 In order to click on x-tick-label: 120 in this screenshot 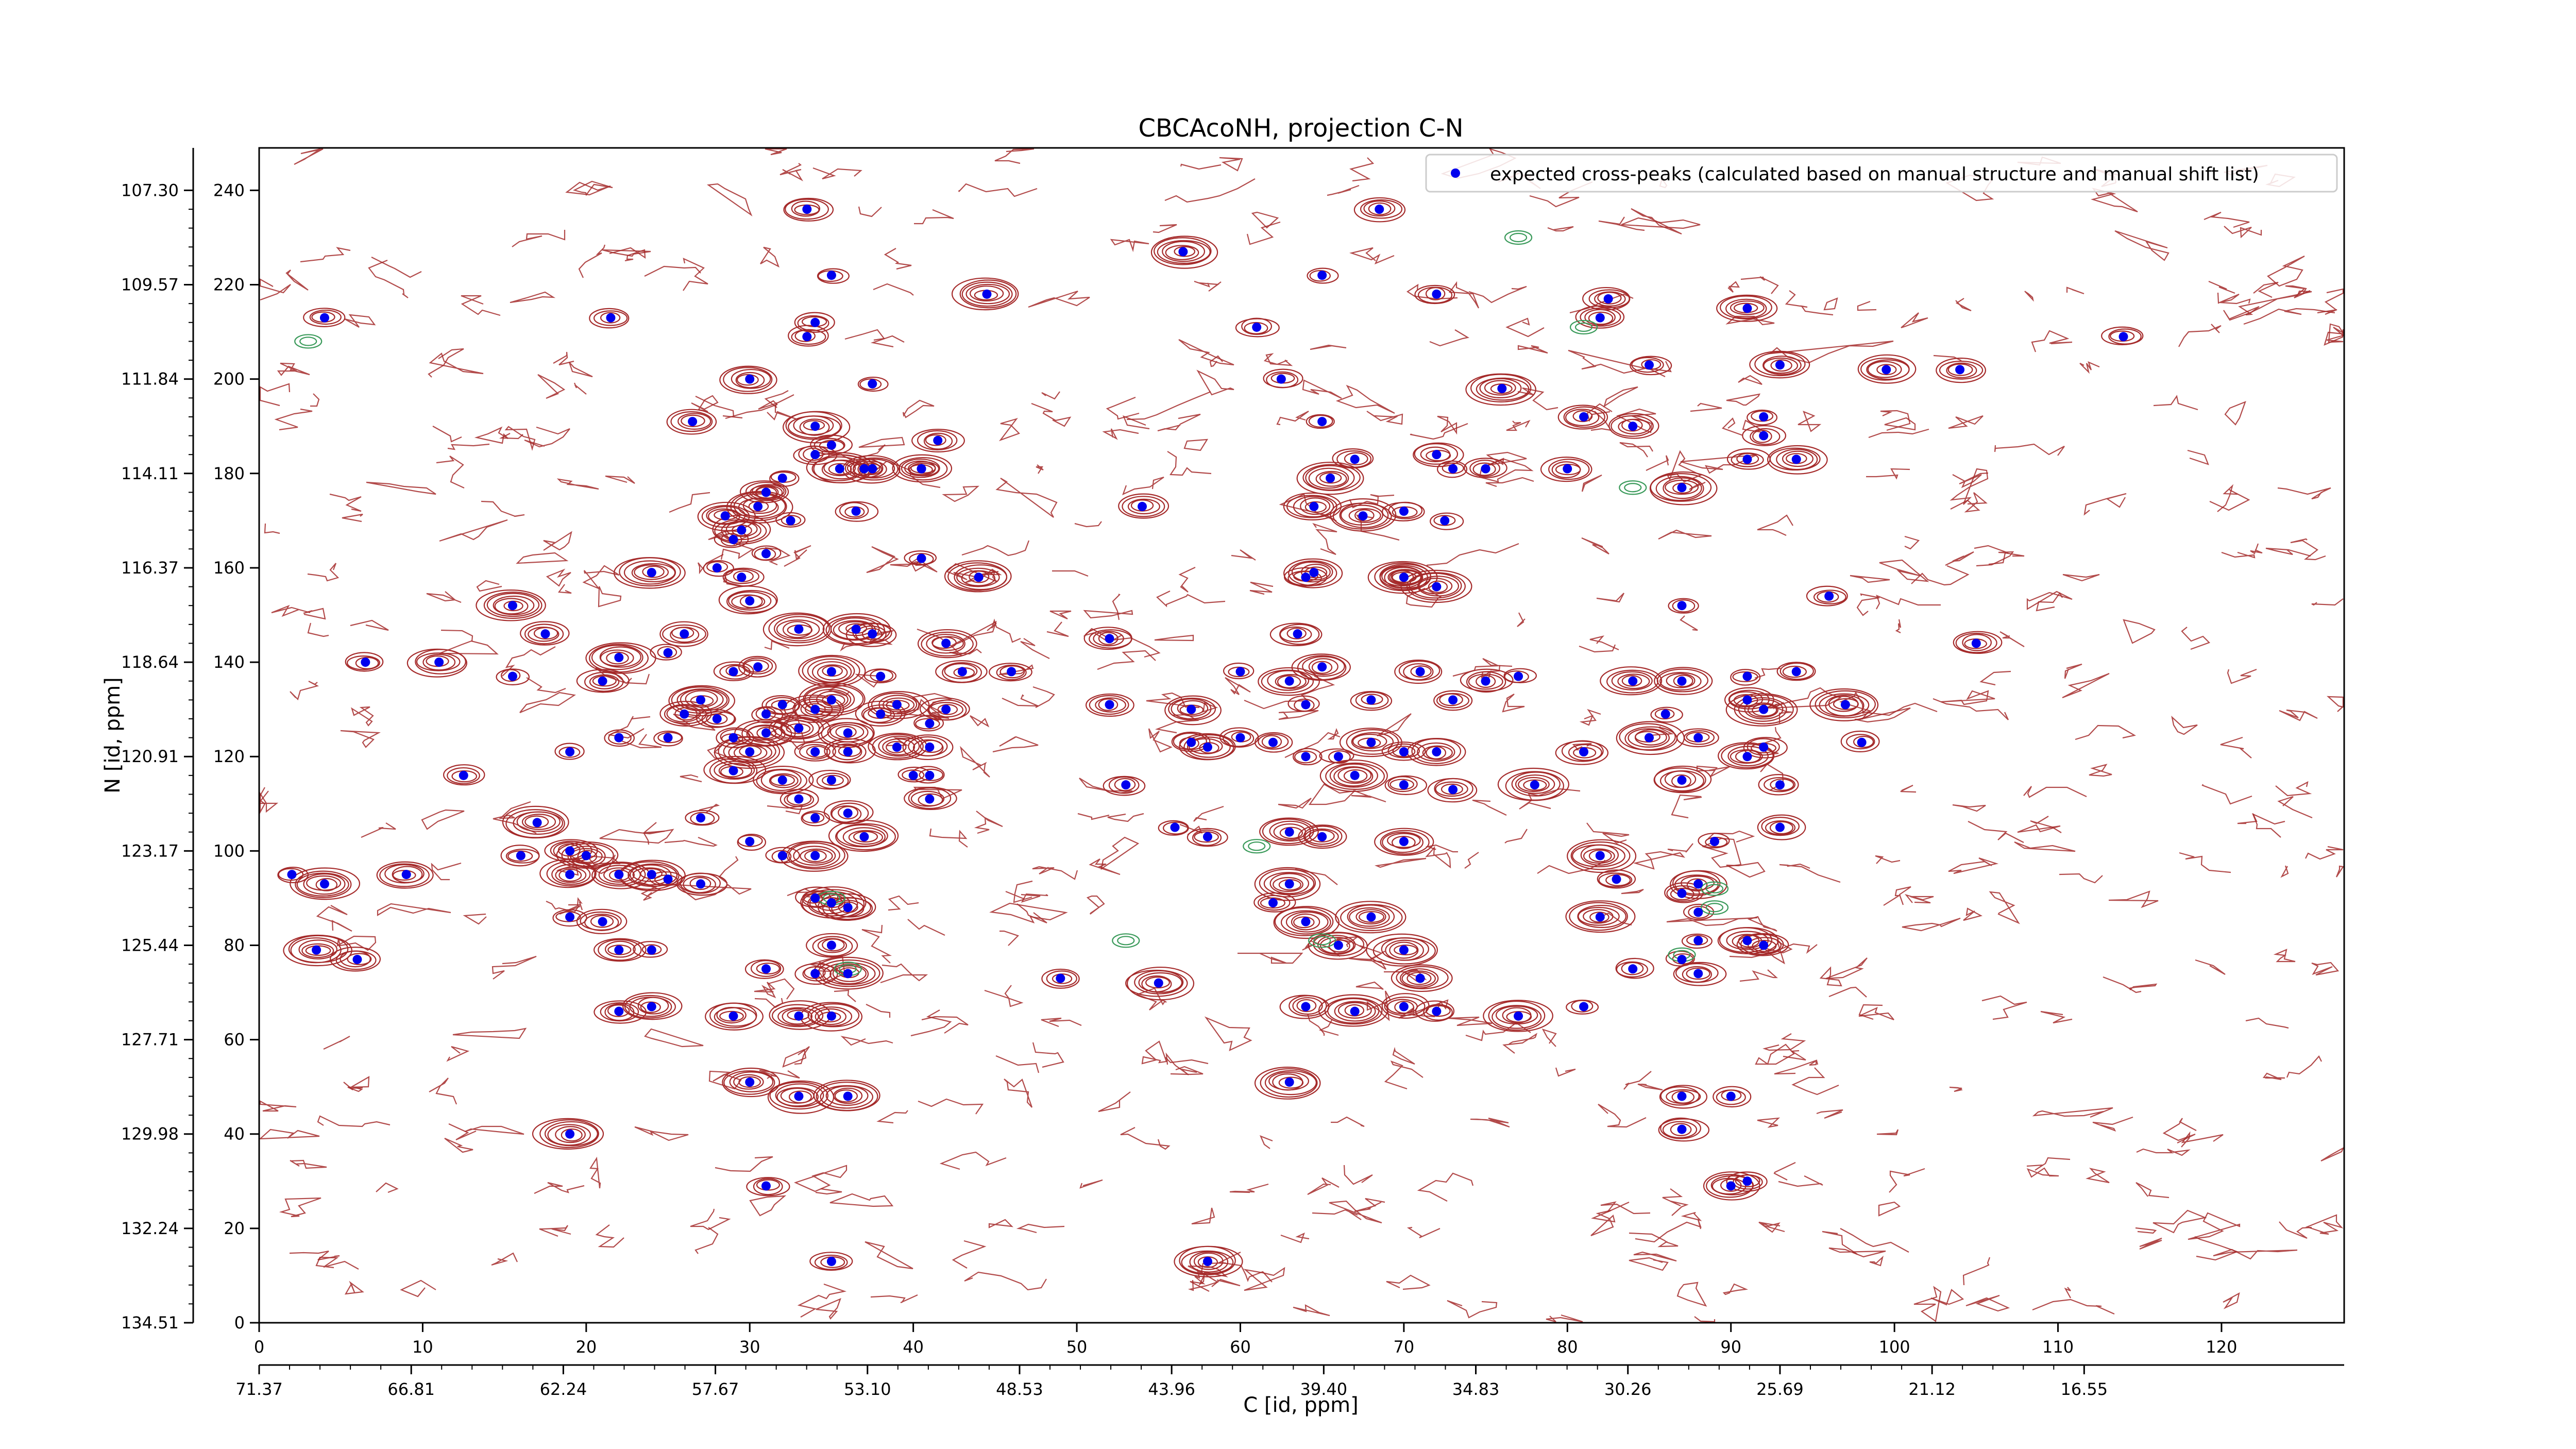, I will do `click(2221, 1347)`.